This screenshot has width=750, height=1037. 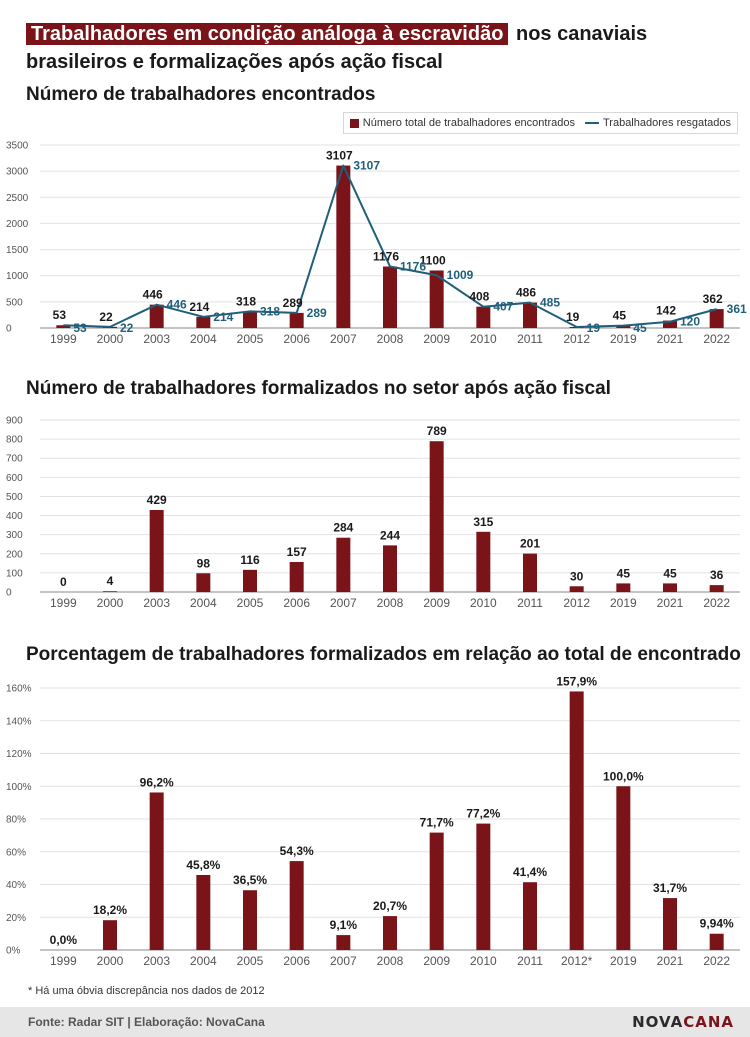 What do you see at coordinates (576, 681) in the screenshot?
I see `bar-data-label: 157,9%` at bounding box center [576, 681].